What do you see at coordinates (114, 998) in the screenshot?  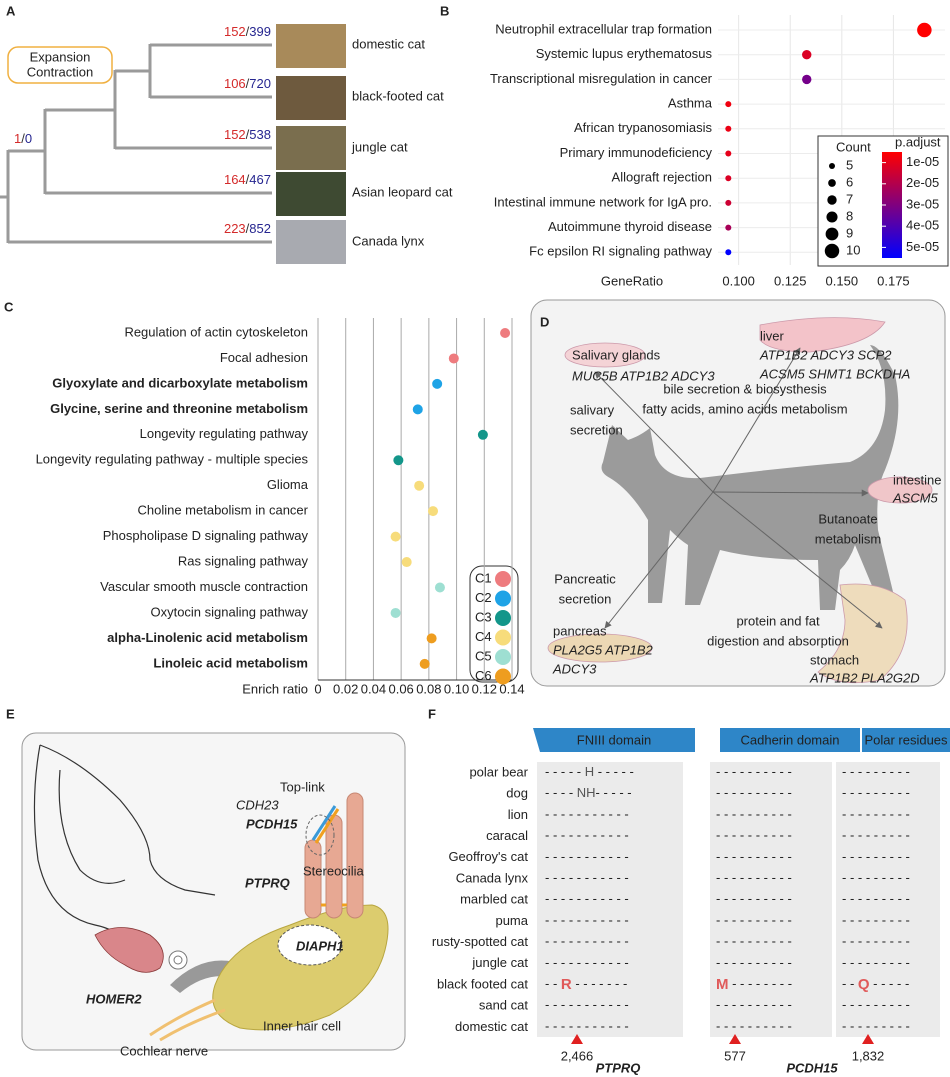 I see `ear-label: HOMER2` at bounding box center [114, 998].